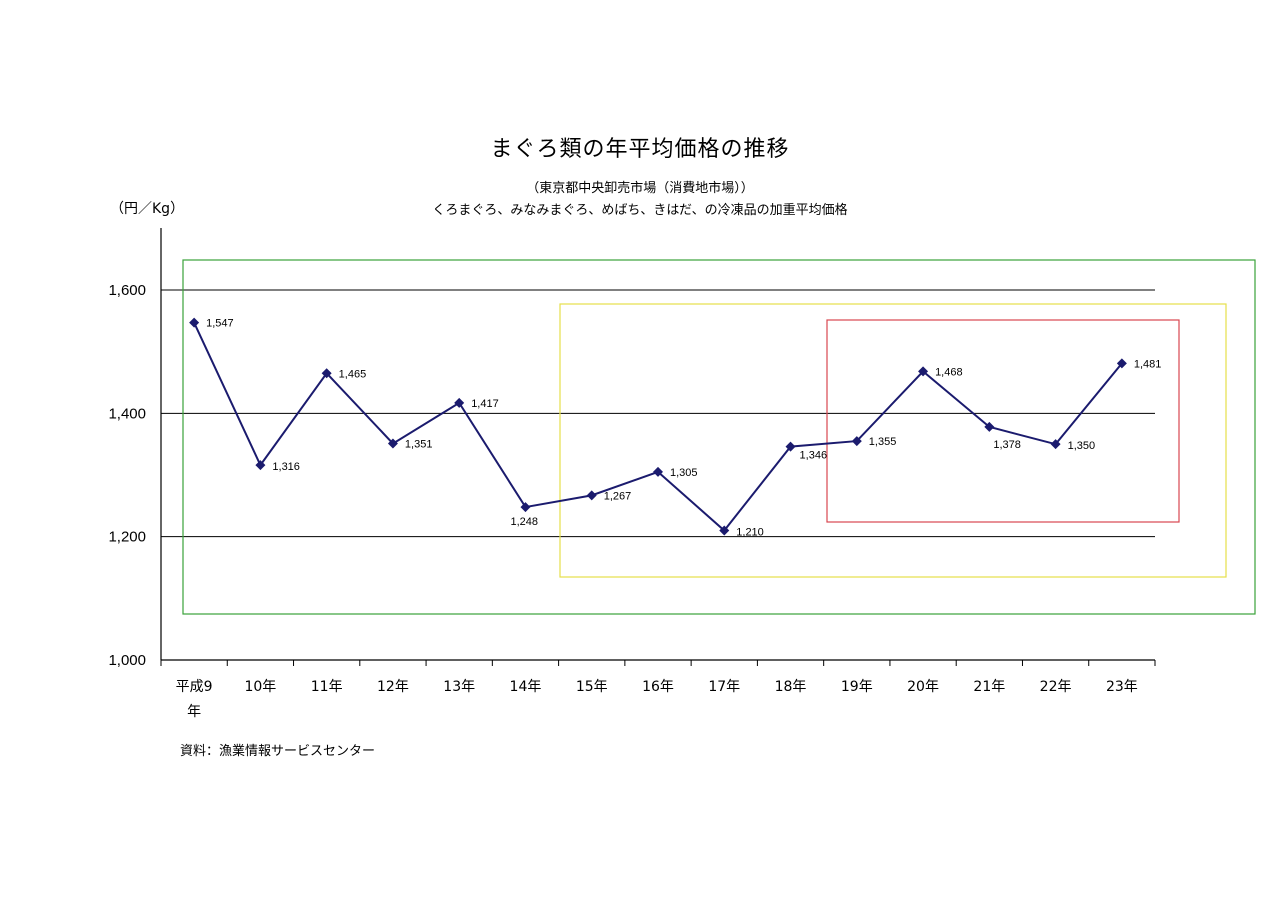  I want to click on x-tick-label: 14年, so click(526, 687).